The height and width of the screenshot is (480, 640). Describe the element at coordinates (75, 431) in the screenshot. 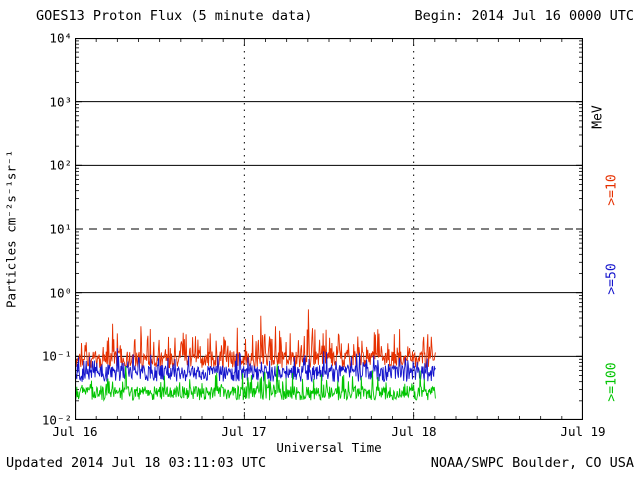

I see `x-tick-label: Jul 16` at that location.